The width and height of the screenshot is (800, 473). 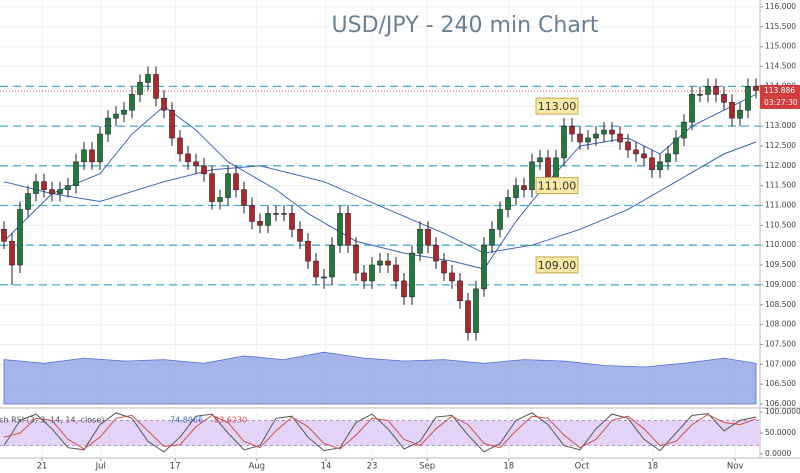 What do you see at coordinates (175, 467) in the screenshot?
I see `x-tick-label: 17` at bounding box center [175, 467].